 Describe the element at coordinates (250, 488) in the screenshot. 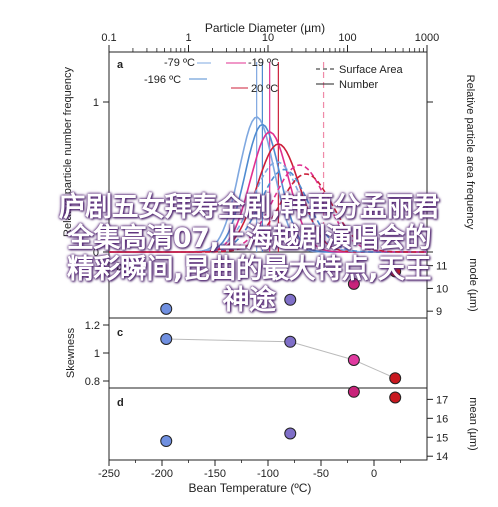

I see `bottom-axis-title: Bean Temperature (ºC)` at that location.